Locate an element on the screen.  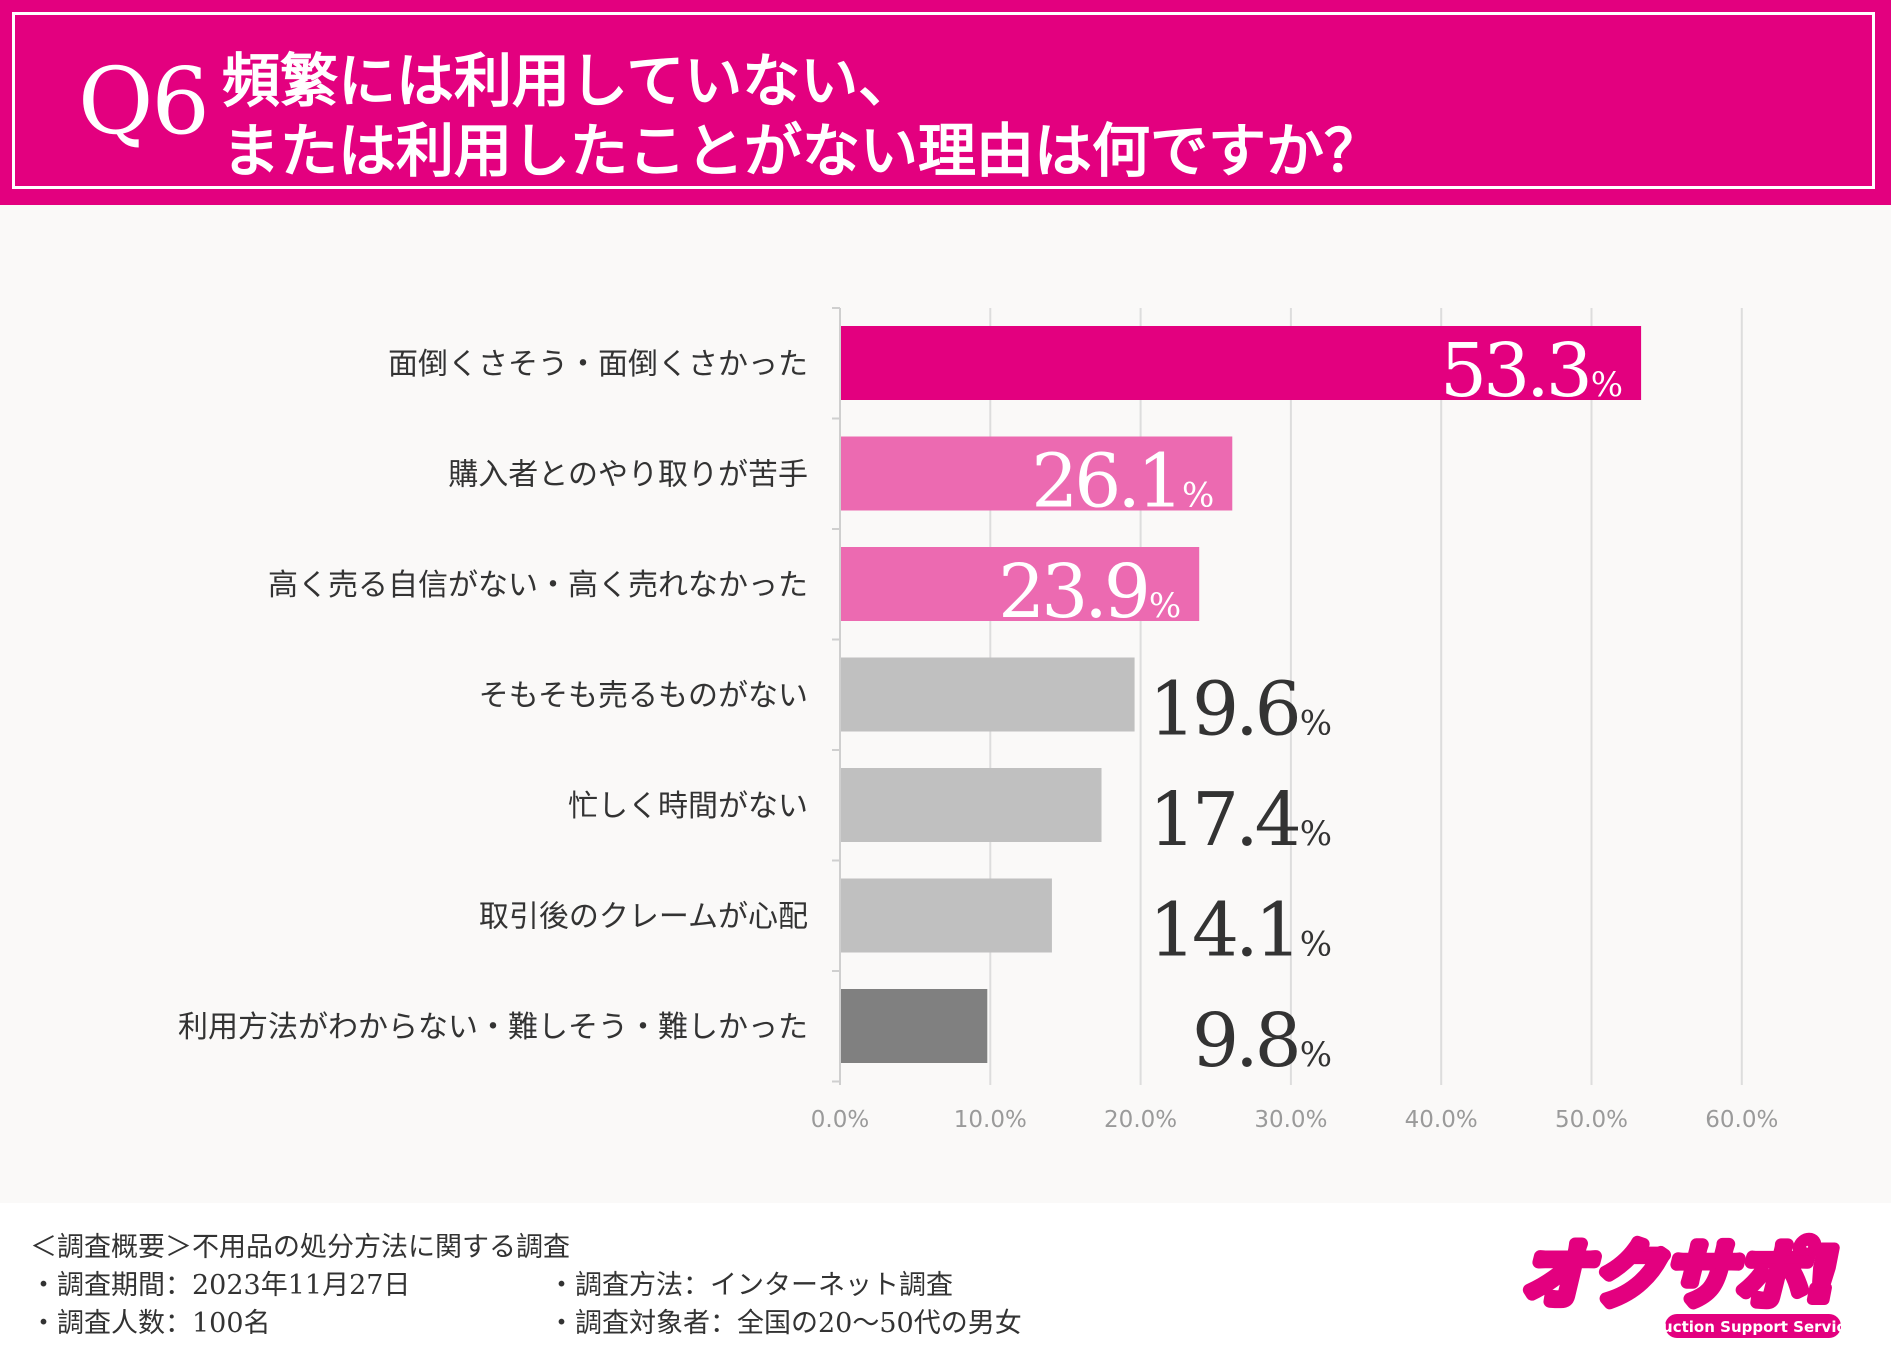
value-number: 9.8 is located at coordinates (1245, 1041).